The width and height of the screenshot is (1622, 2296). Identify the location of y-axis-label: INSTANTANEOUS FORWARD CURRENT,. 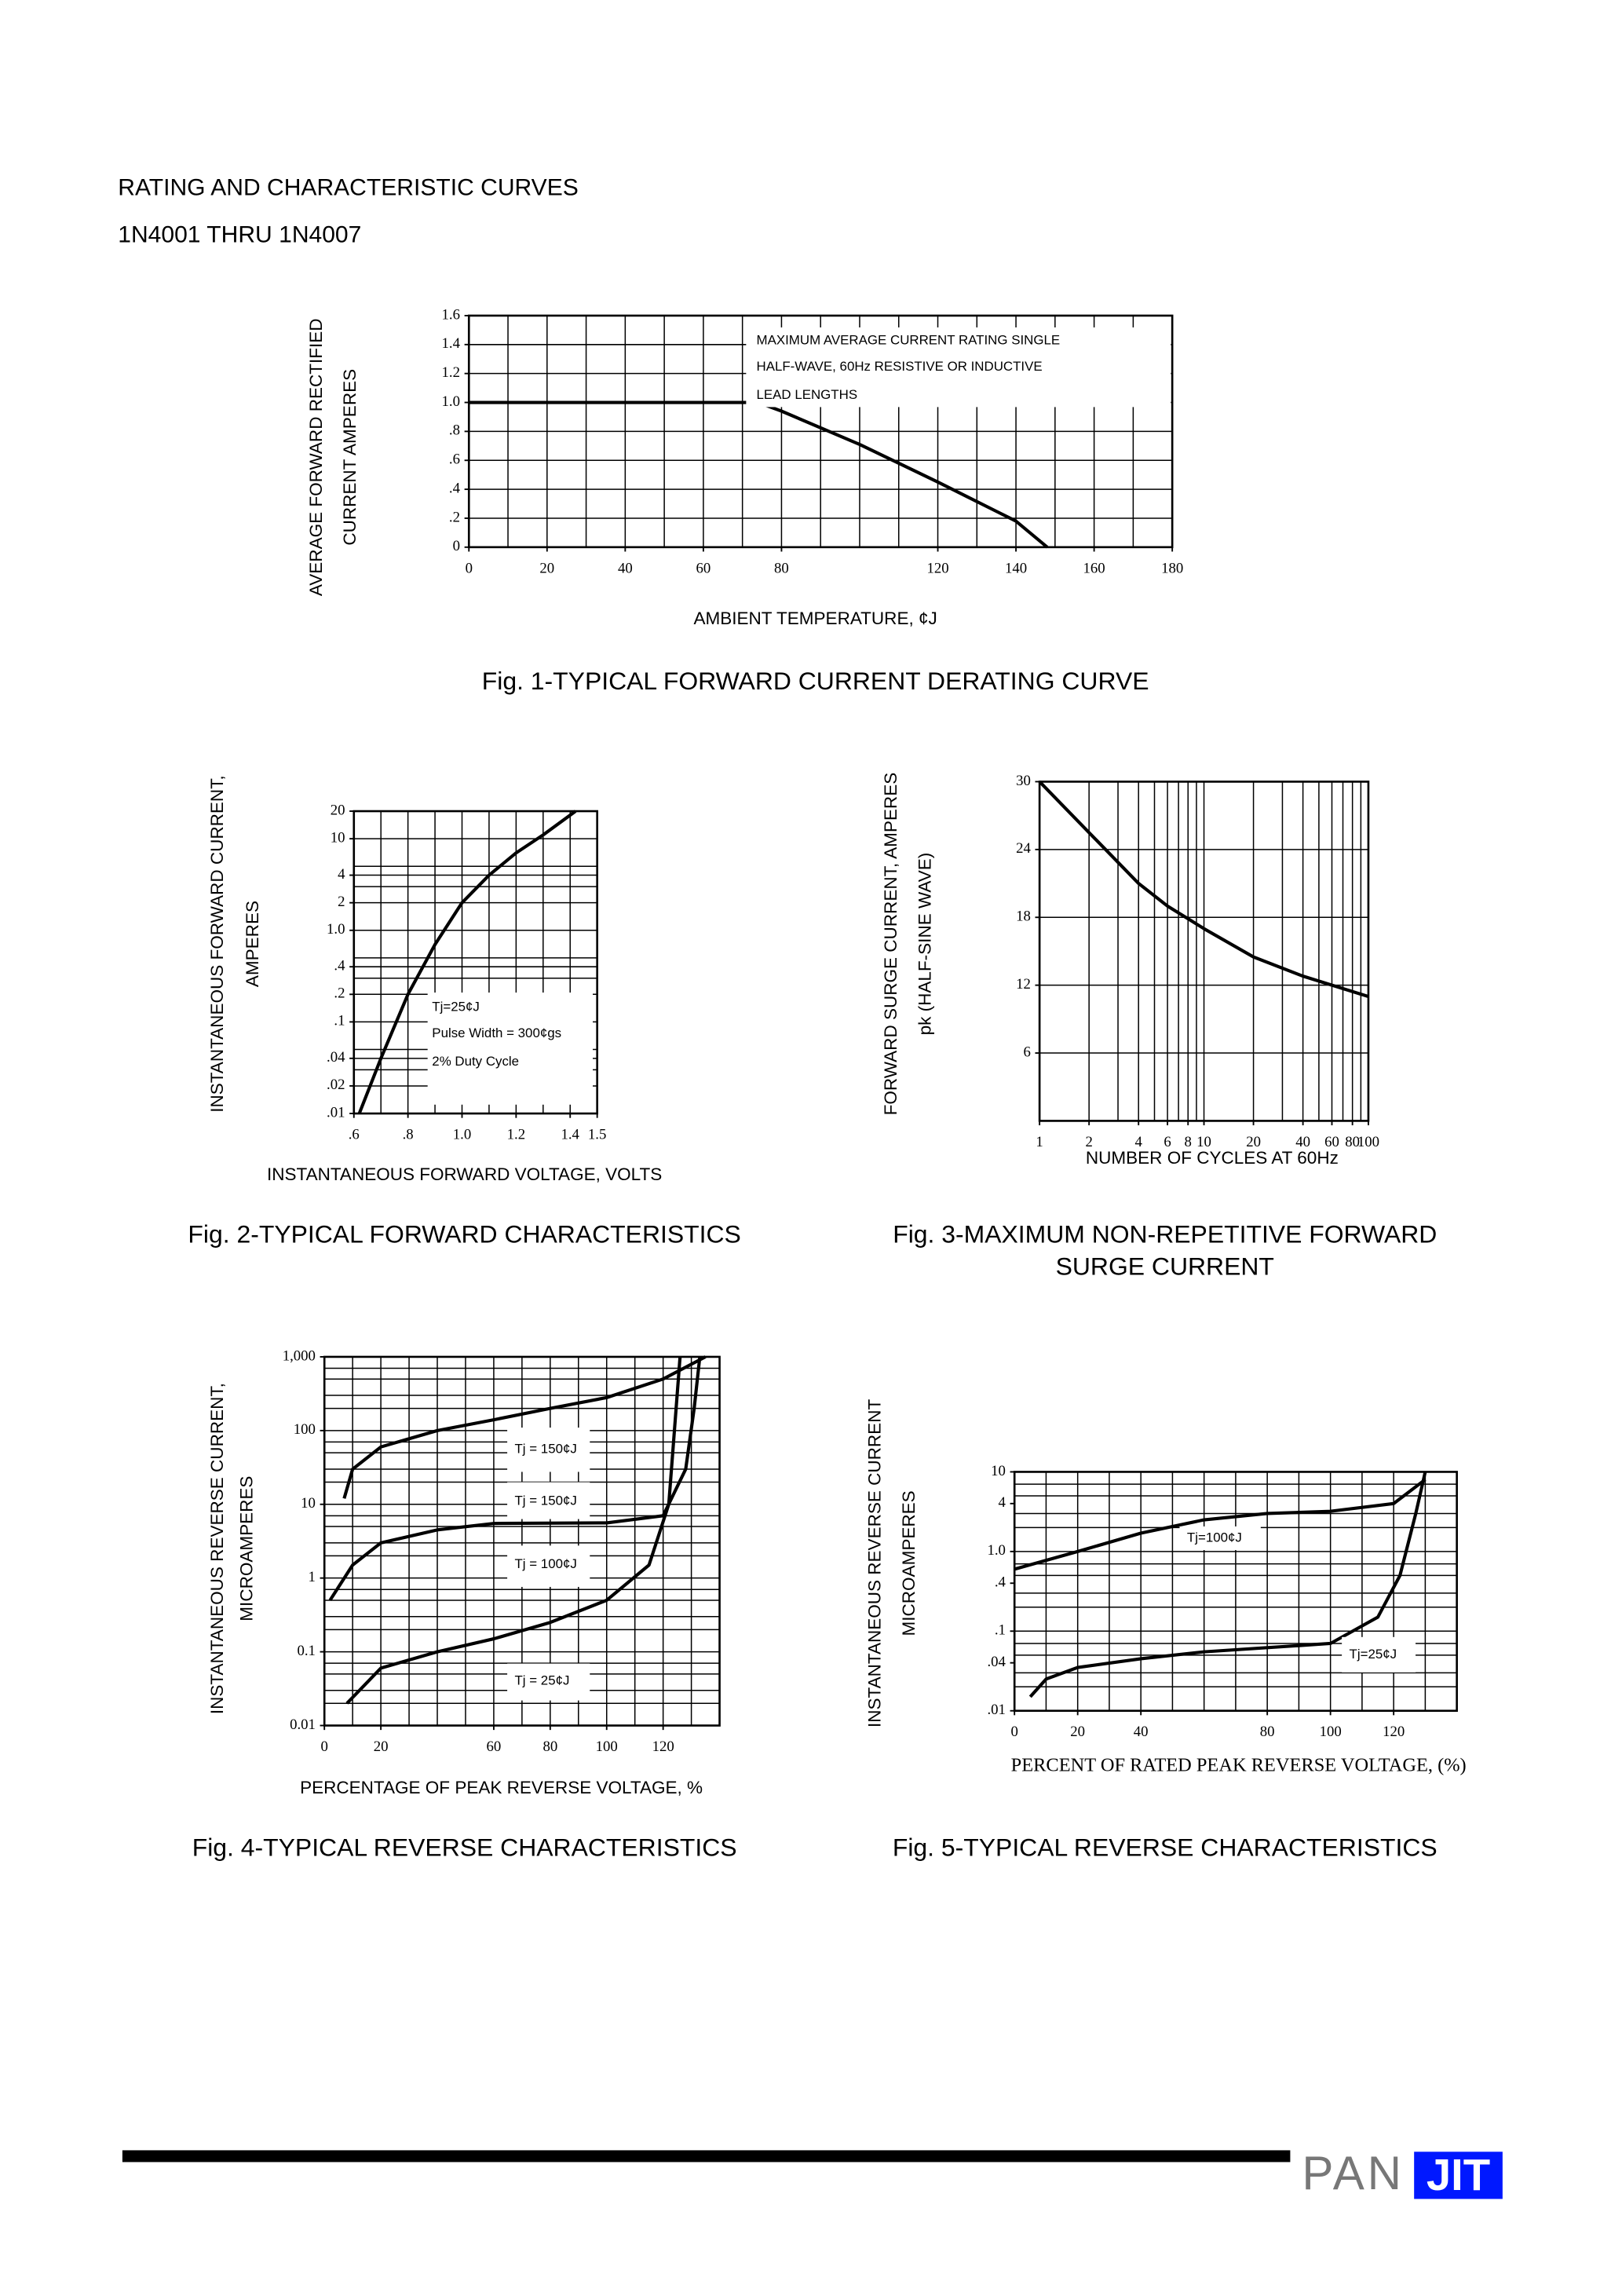
(217, 944).